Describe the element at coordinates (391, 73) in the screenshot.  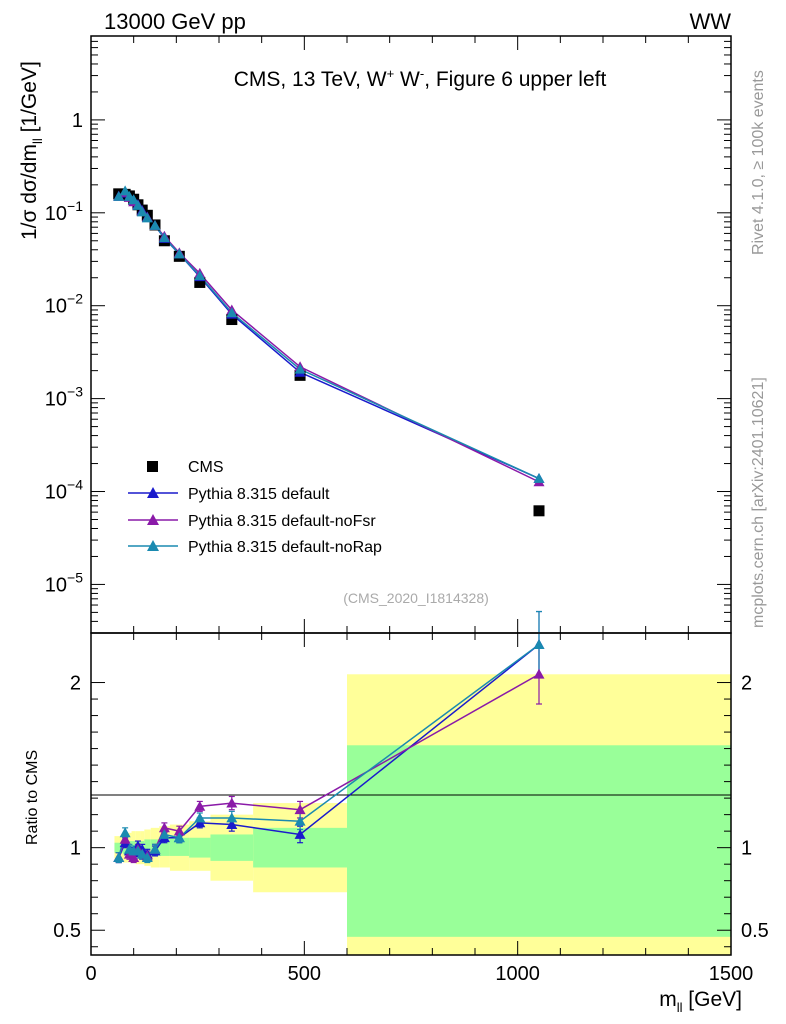
I see `title-sup-plus: +` at that location.